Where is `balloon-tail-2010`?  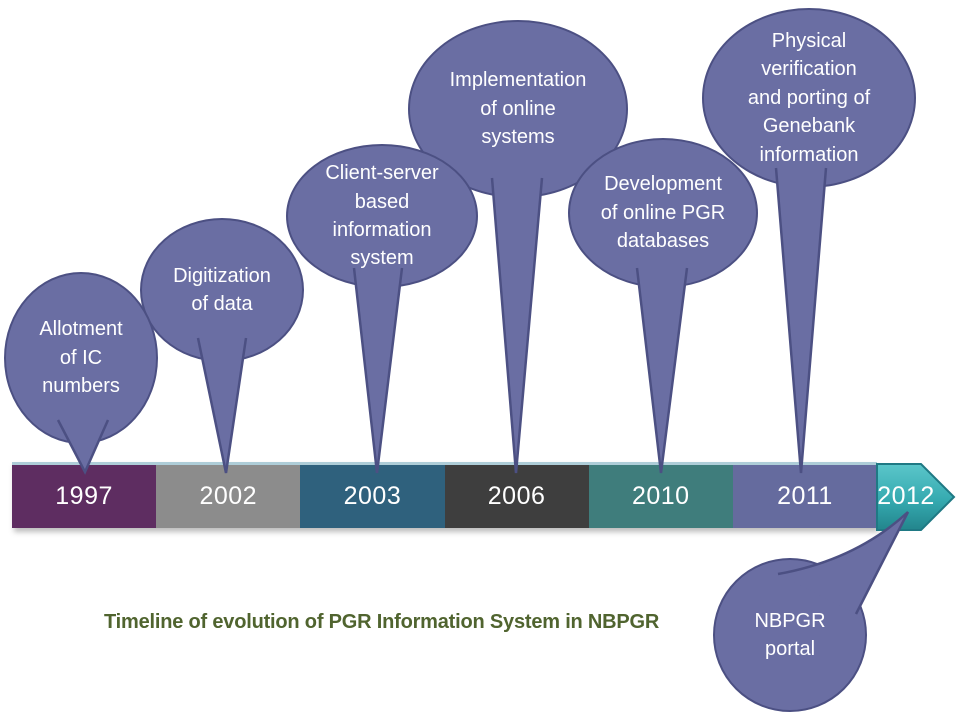 balloon-tail-2010 is located at coordinates (662, 370).